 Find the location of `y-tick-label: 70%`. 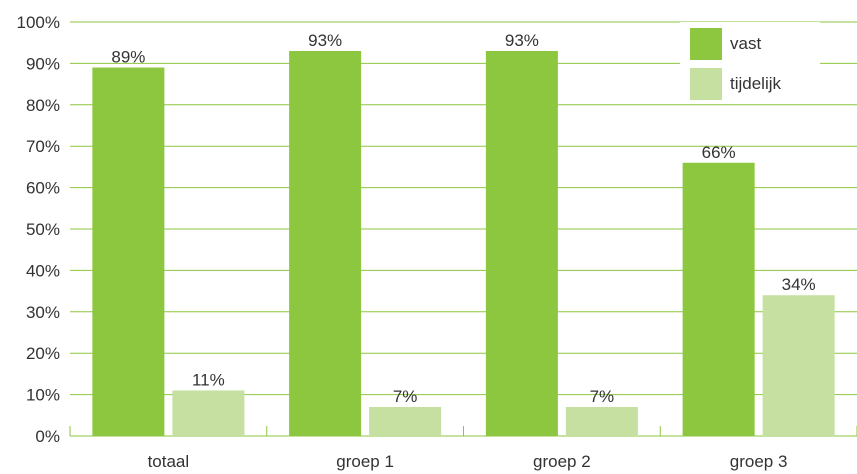

y-tick-label: 70% is located at coordinates (43, 146).